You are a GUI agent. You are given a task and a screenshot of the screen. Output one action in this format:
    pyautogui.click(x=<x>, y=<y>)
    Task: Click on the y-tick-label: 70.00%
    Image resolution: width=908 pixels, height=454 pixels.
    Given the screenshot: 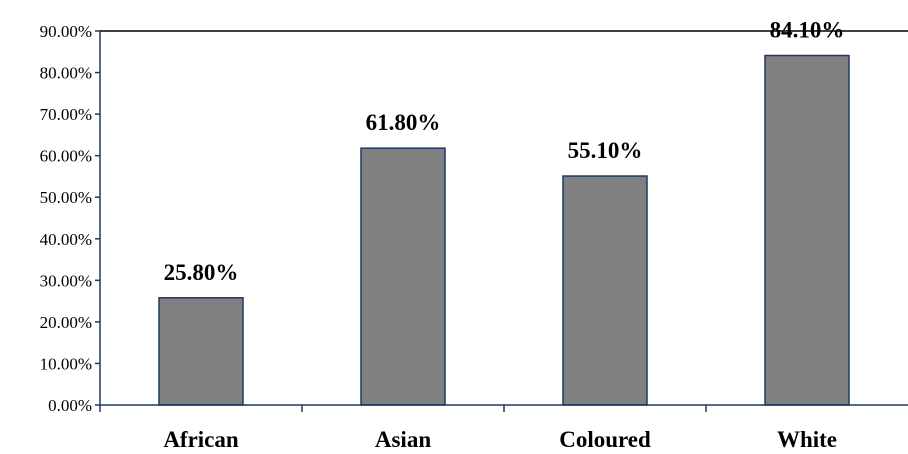 What is the action you would take?
    pyautogui.click(x=66, y=114)
    